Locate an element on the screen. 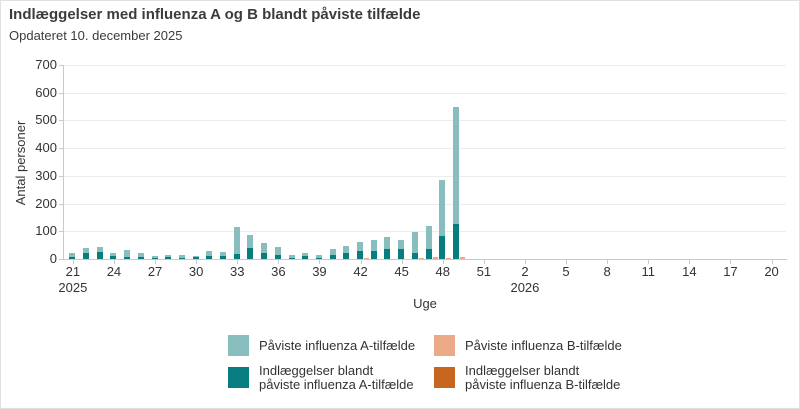 The width and height of the screenshot is (800, 409). x-tick-label-week-2: 2 is located at coordinates (525, 271).